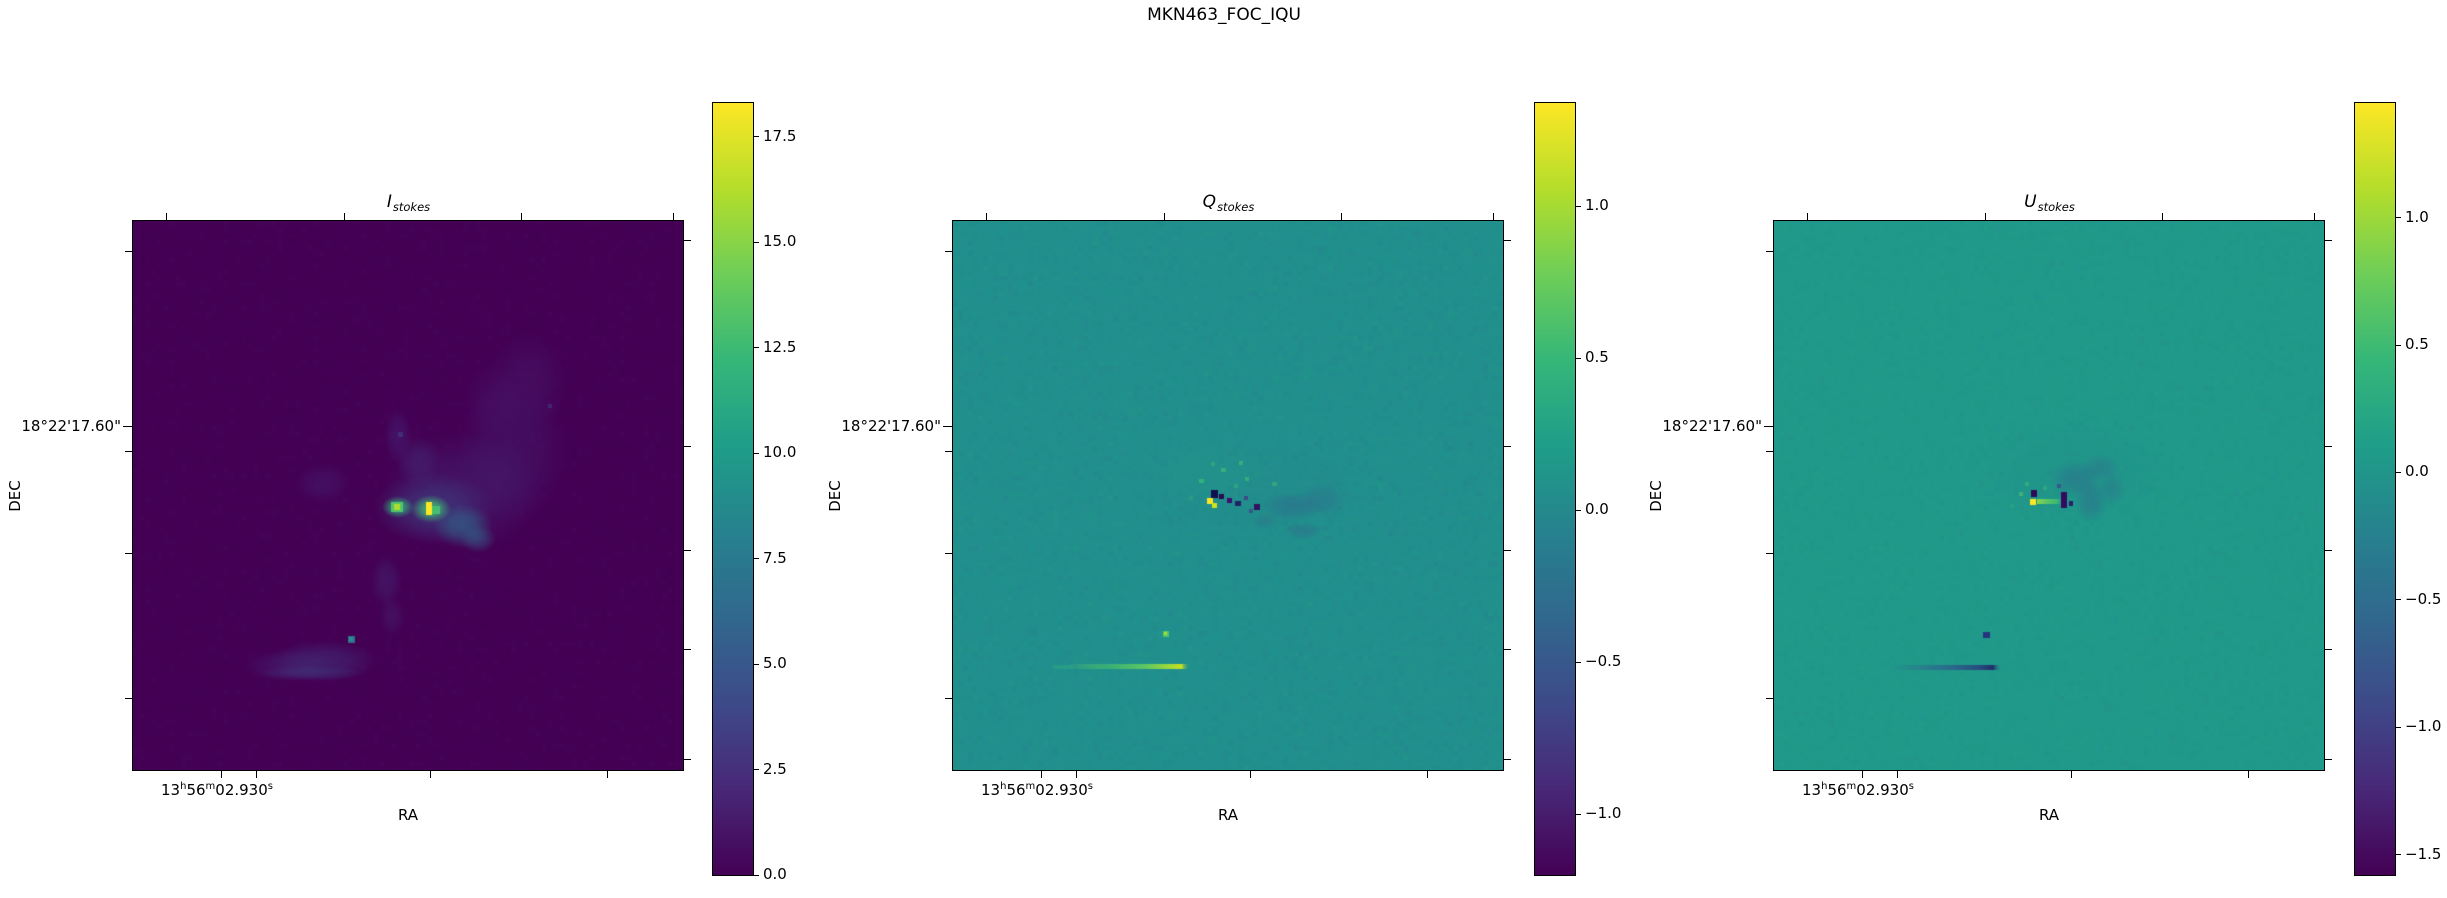  I want to click on stokes-u-map-image, so click(2049, 495).